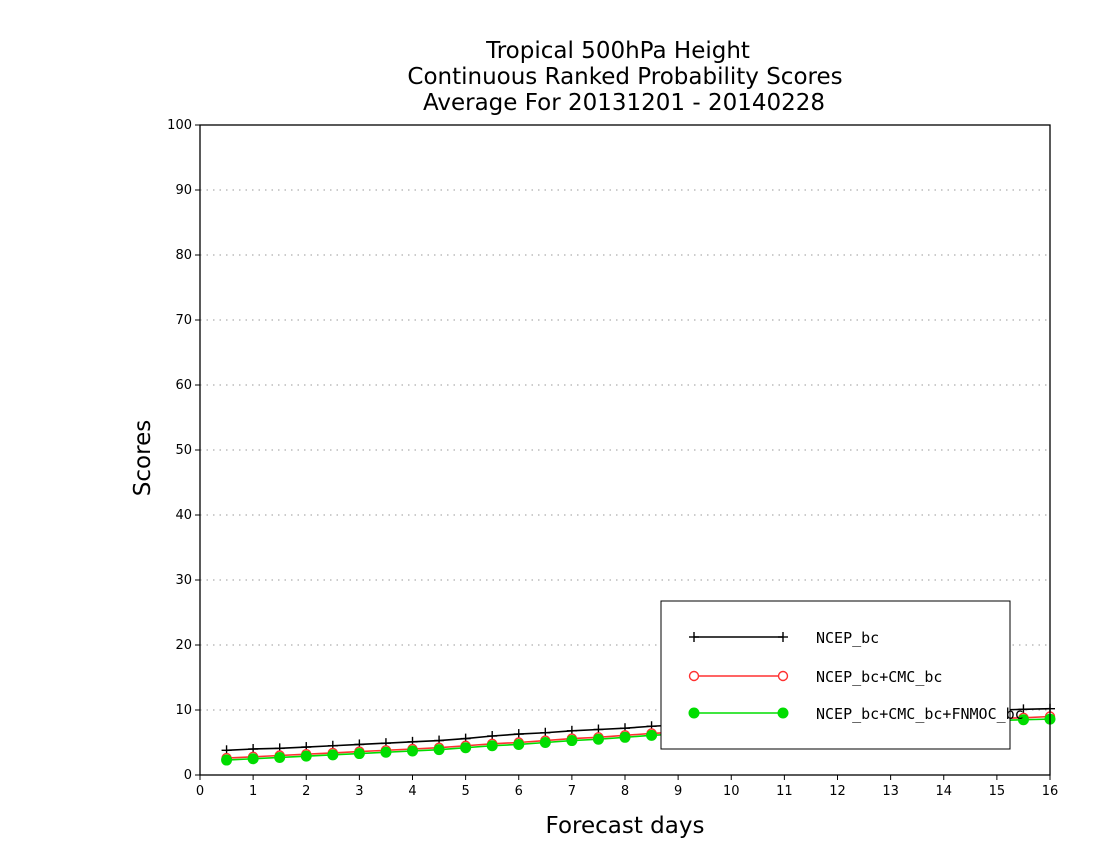 This screenshot has width=1100, height=850. Describe the element at coordinates (624, 77) in the screenshot. I see `chart-title-line-2: Continuous Ranked Probability Scores` at that location.